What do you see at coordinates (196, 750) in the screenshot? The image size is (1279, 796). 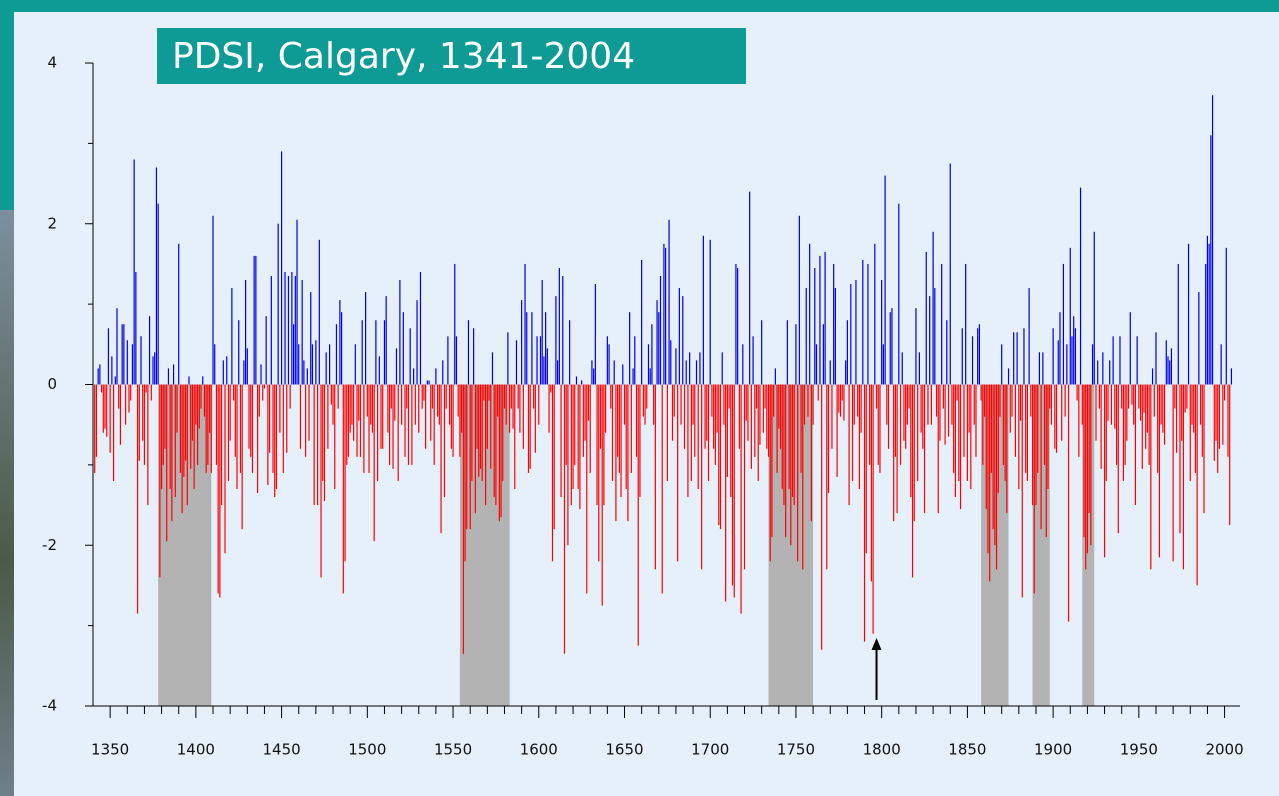 I see `x-tick-label: 1400` at bounding box center [196, 750].